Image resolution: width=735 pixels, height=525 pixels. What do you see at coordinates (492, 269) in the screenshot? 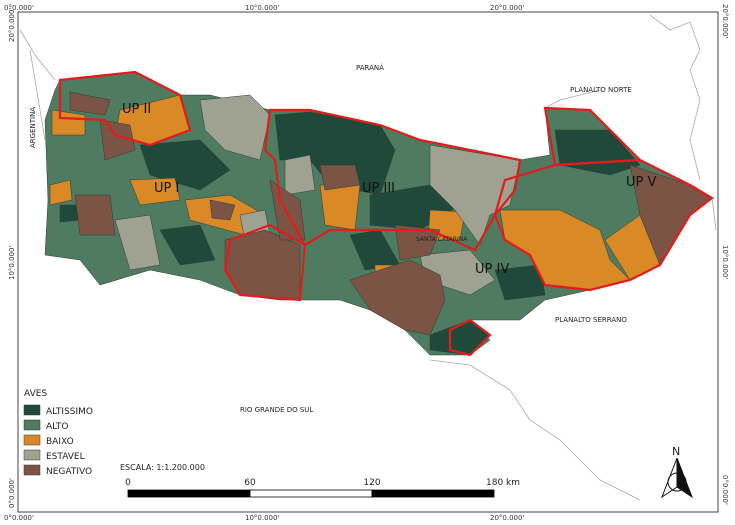
I see `unit-label: UP IV` at bounding box center [492, 269].